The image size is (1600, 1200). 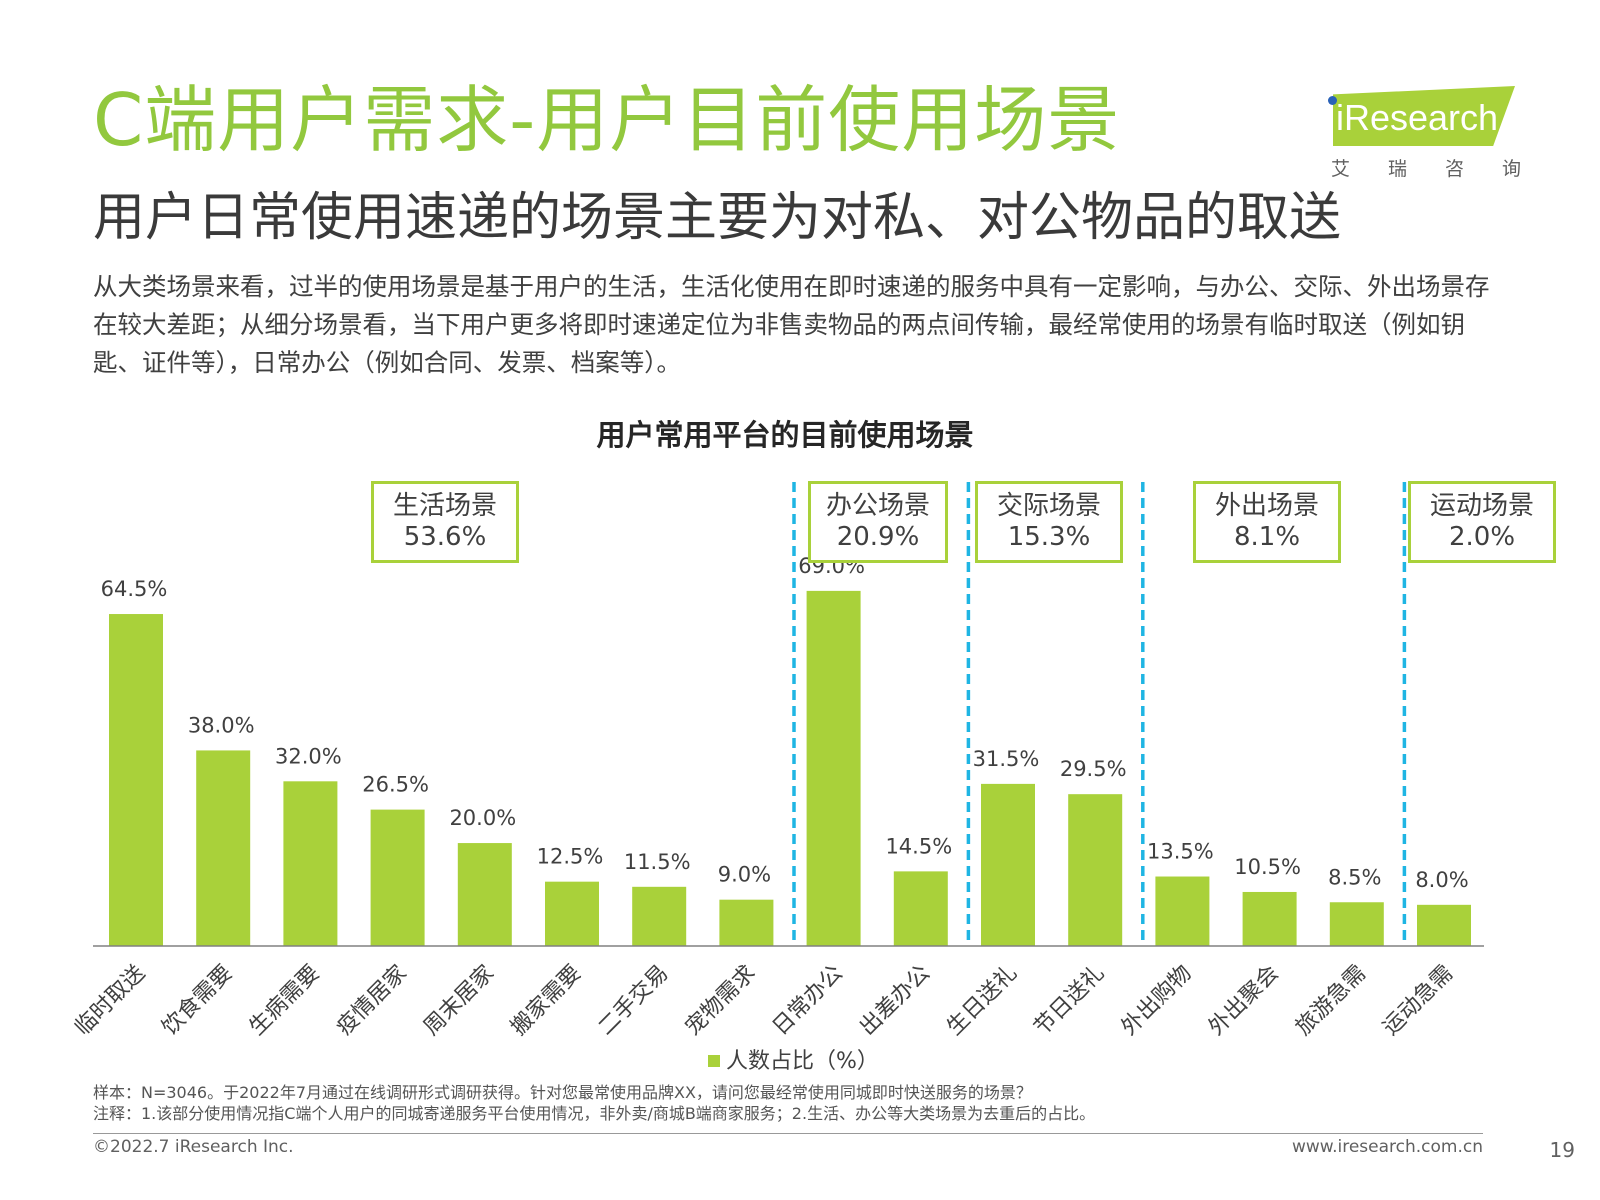 What do you see at coordinates (634, 1001) in the screenshot?
I see `x-tick-label: 二手交易` at bounding box center [634, 1001].